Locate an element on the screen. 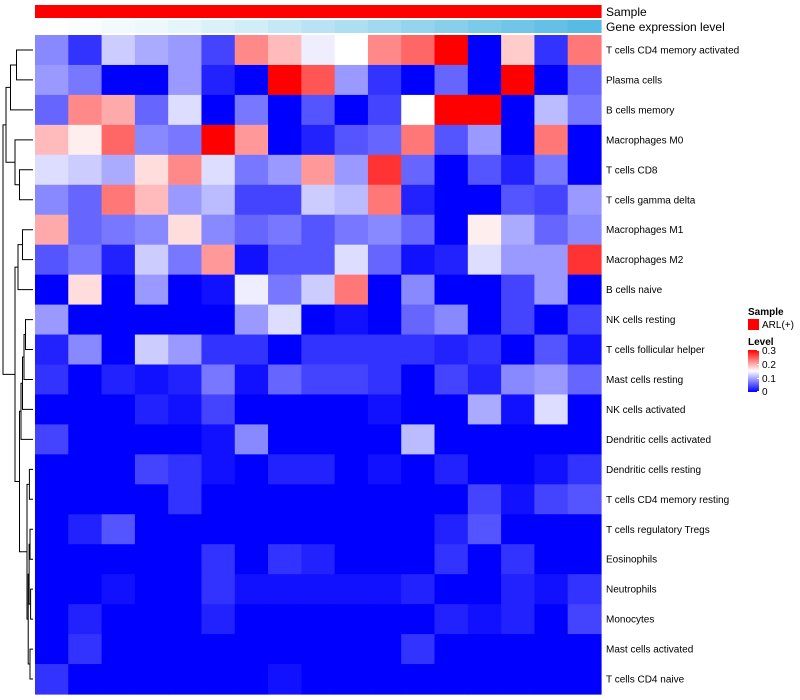 The height and width of the screenshot is (700, 800). row-label: T cells follicular helper is located at coordinates (655, 350).